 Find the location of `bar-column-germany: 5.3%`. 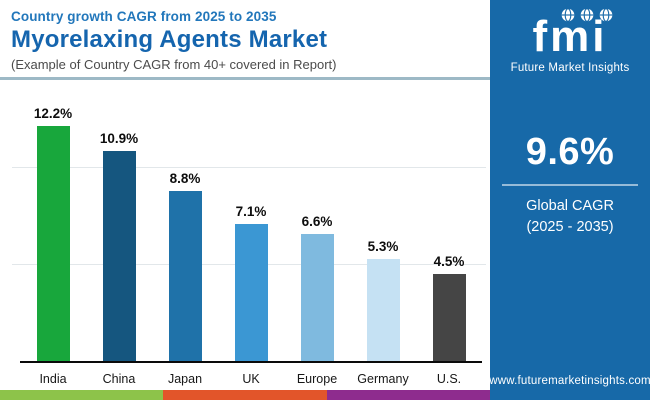

bar-column-germany: 5.3% is located at coordinates (383, 226).